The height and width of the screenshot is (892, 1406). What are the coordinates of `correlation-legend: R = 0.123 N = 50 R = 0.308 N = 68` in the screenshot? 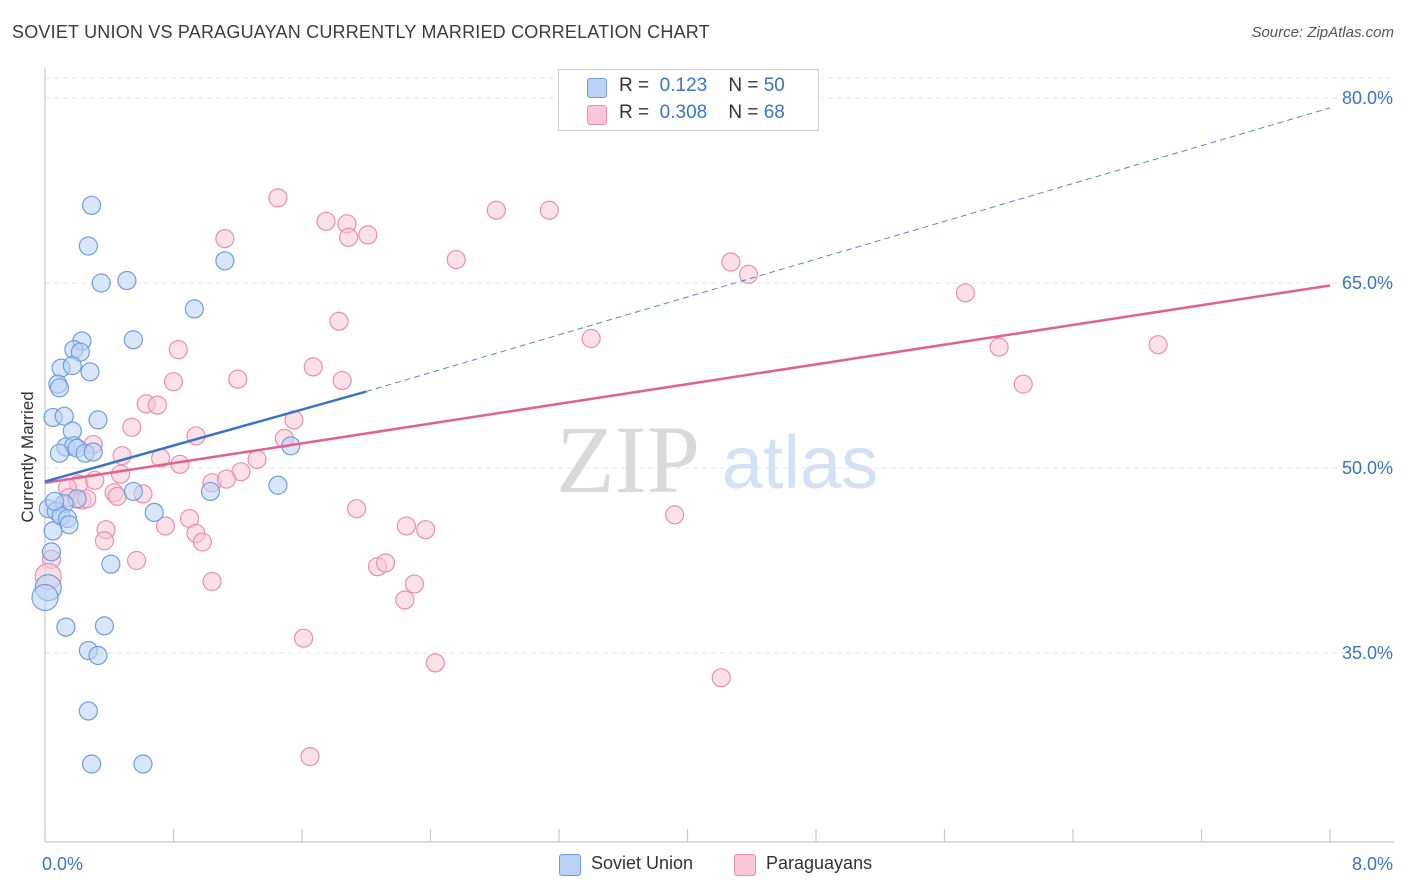 It's located at (688, 100).